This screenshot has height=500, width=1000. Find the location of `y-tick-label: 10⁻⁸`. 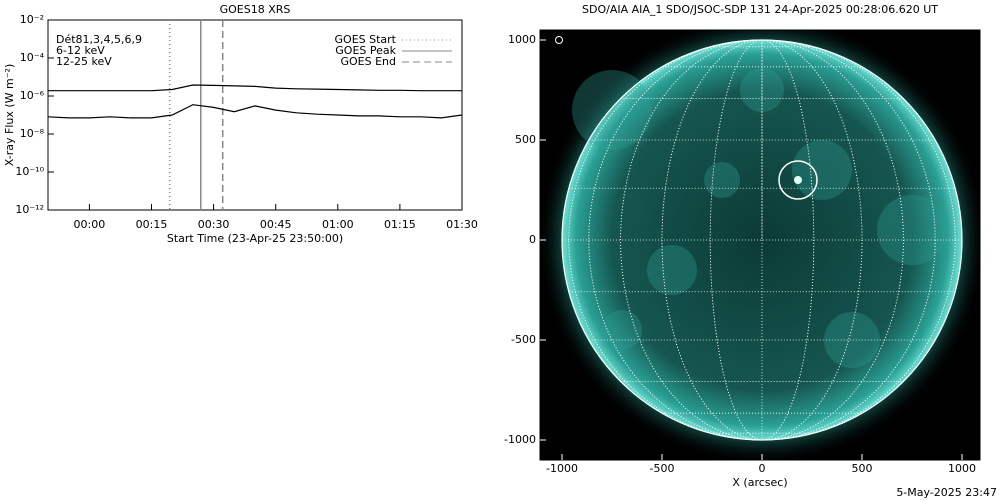

y-tick-label: 10⁻⁸ is located at coordinates (32, 133).